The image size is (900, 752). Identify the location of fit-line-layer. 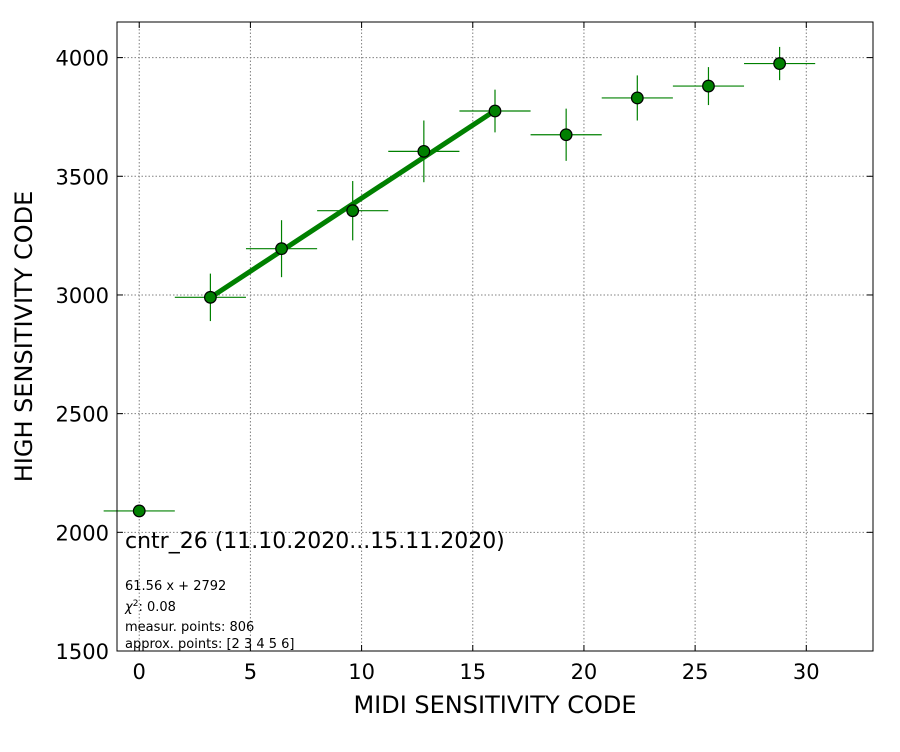
(352, 204).